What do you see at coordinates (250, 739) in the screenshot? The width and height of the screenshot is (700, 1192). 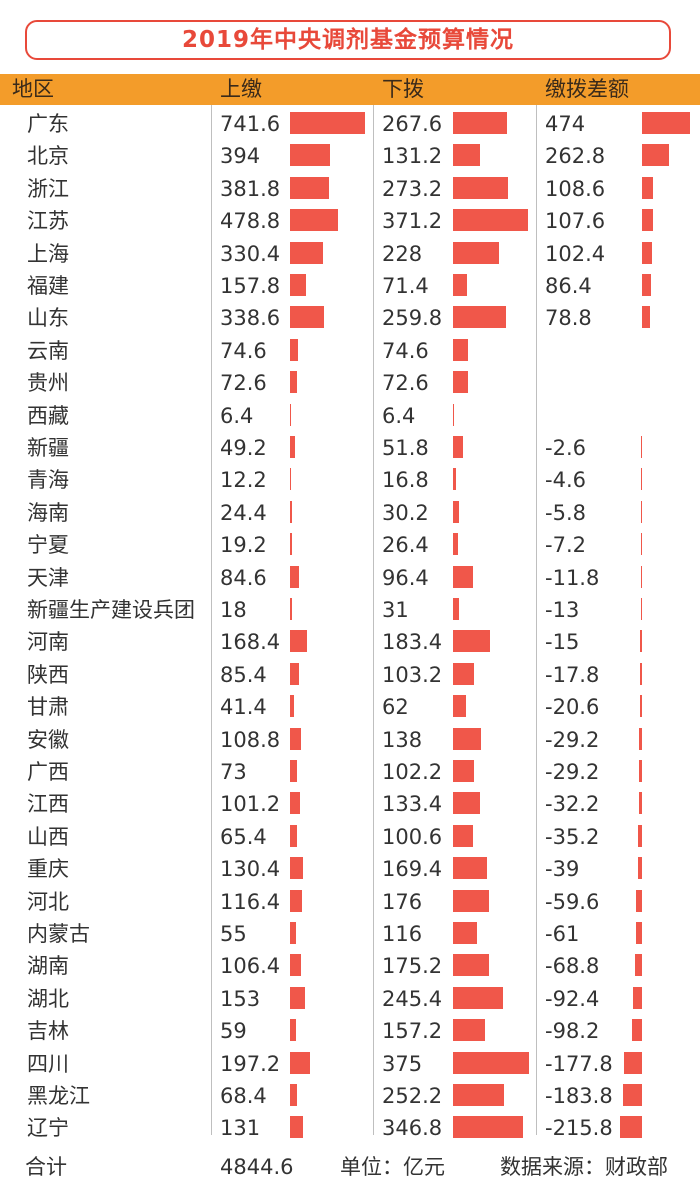 I see `up-value: 108.8` at bounding box center [250, 739].